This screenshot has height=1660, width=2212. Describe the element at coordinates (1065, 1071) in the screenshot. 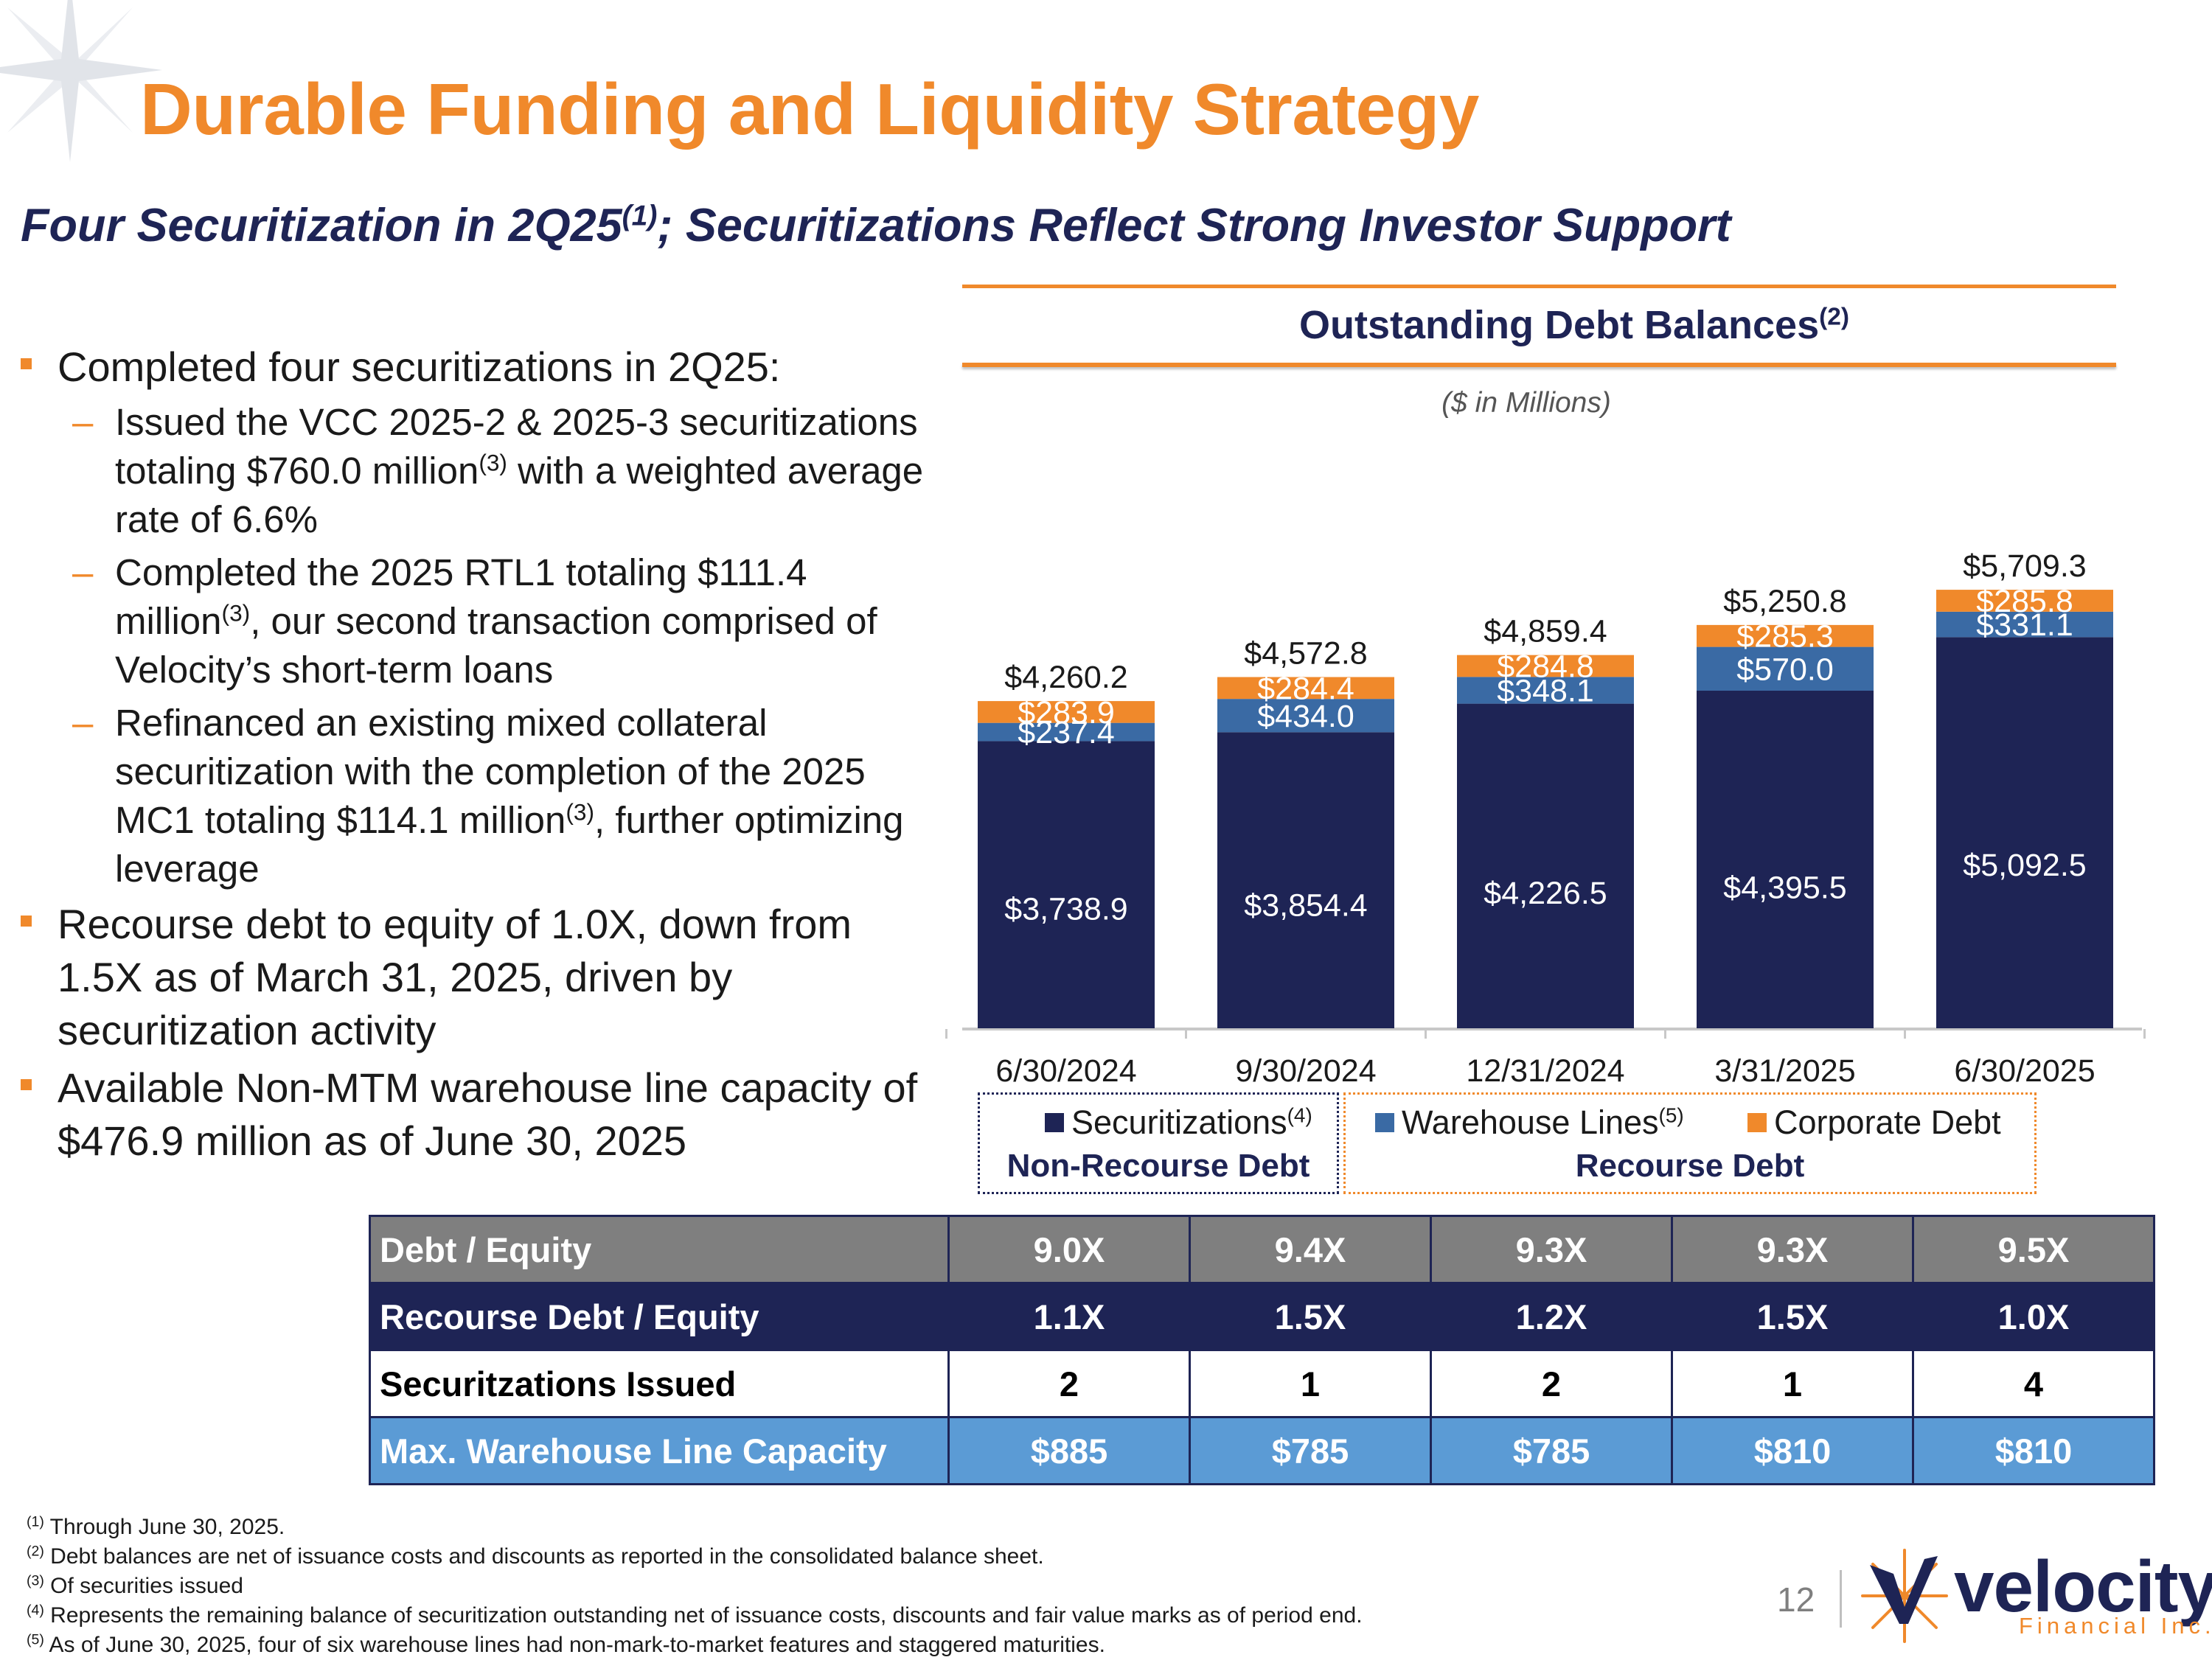

I see `x-tick-label: 6/30/2024` at that location.